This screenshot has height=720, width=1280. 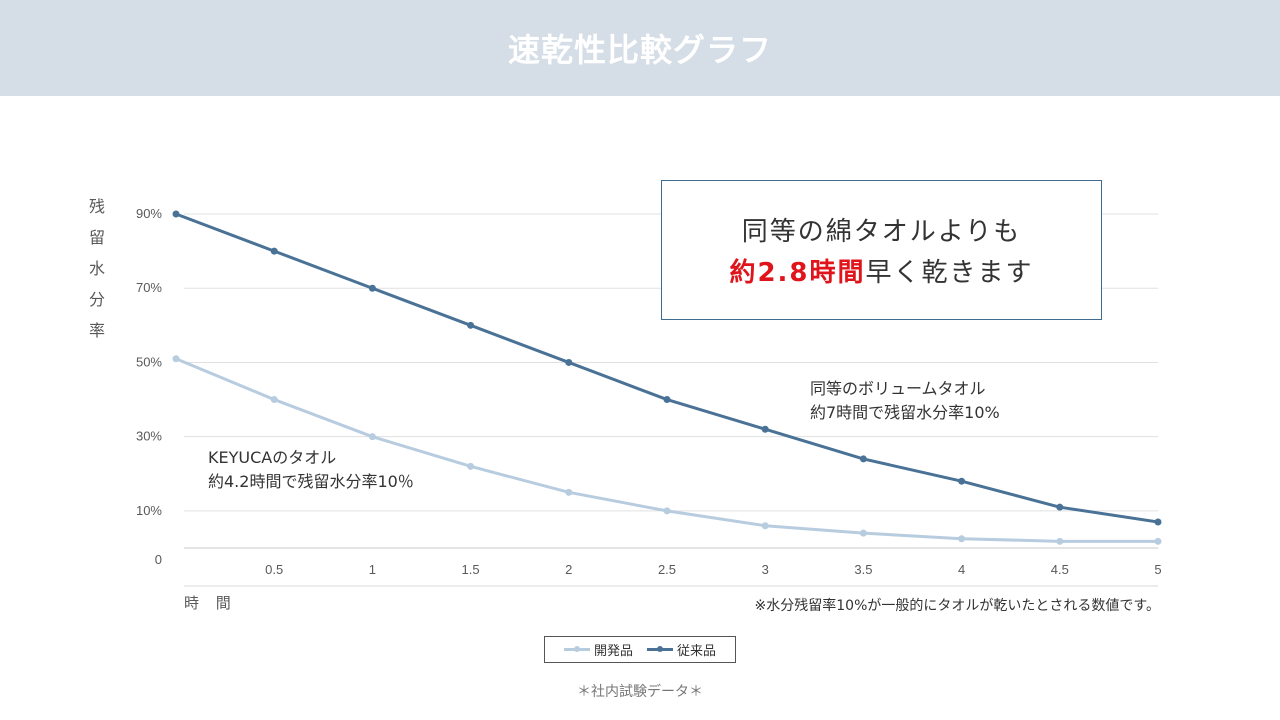 What do you see at coordinates (961, 569) in the screenshot?
I see `x-tick-label: 4` at bounding box center [961, 569].